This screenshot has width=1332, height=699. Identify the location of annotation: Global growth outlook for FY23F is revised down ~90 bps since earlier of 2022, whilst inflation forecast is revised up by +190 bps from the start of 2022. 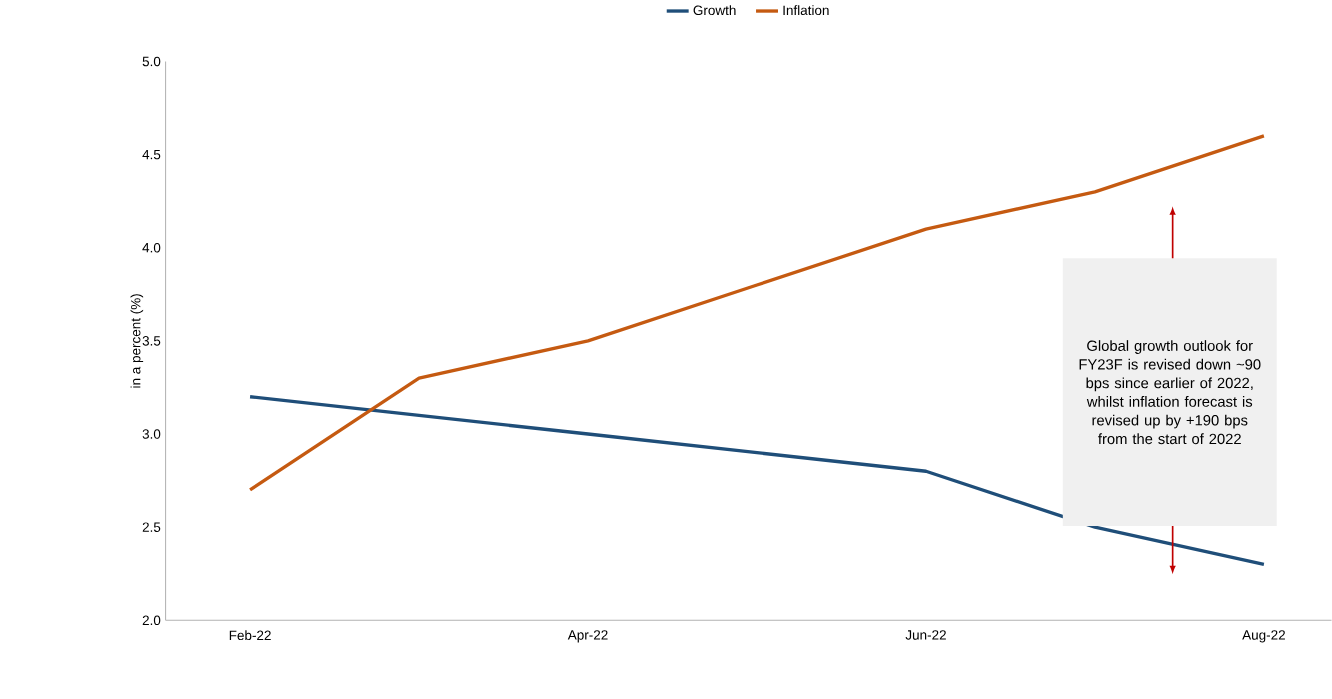
(1170, 392).